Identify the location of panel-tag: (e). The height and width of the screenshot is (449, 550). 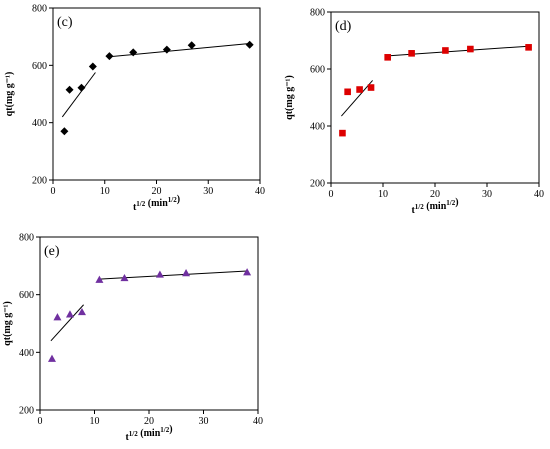
(52, 251).